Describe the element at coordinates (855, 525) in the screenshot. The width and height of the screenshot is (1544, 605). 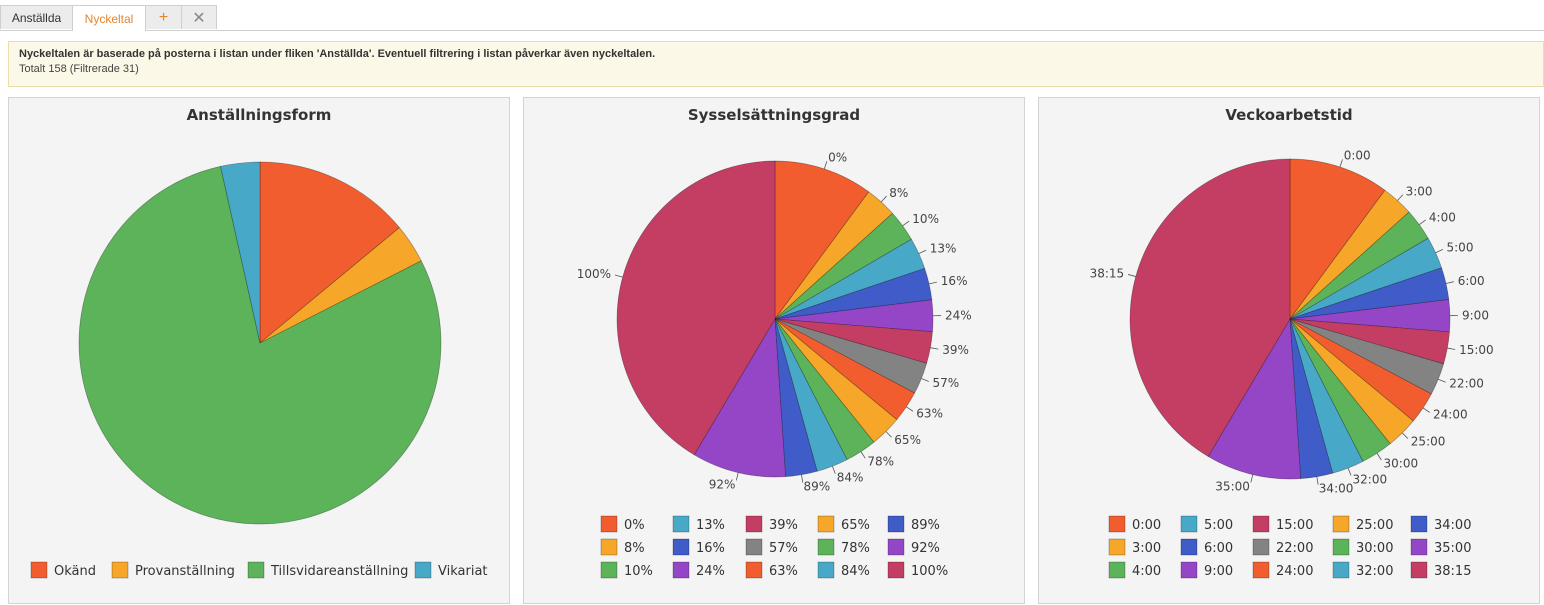
I see `legend-label: 65%` at that location.